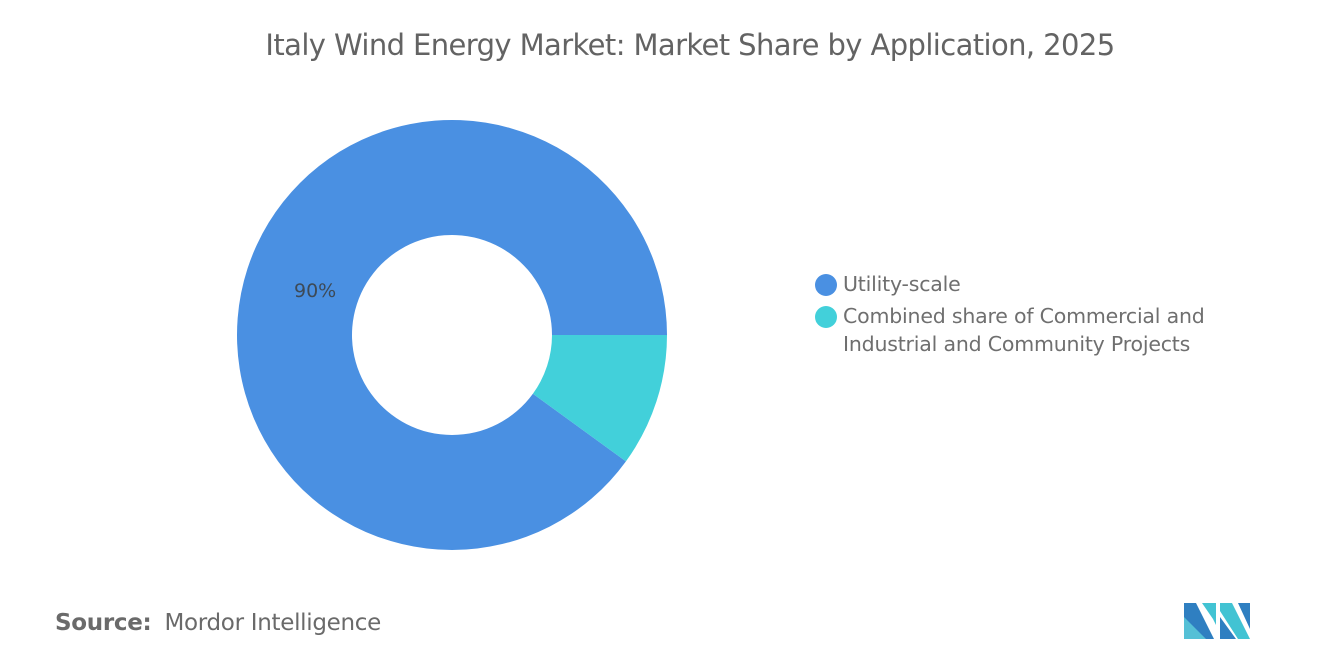  What do you see at coordinates (826, 317) in the screenshot?
I see `combined-share-swatch-icon` at bounding box center [826, 317].